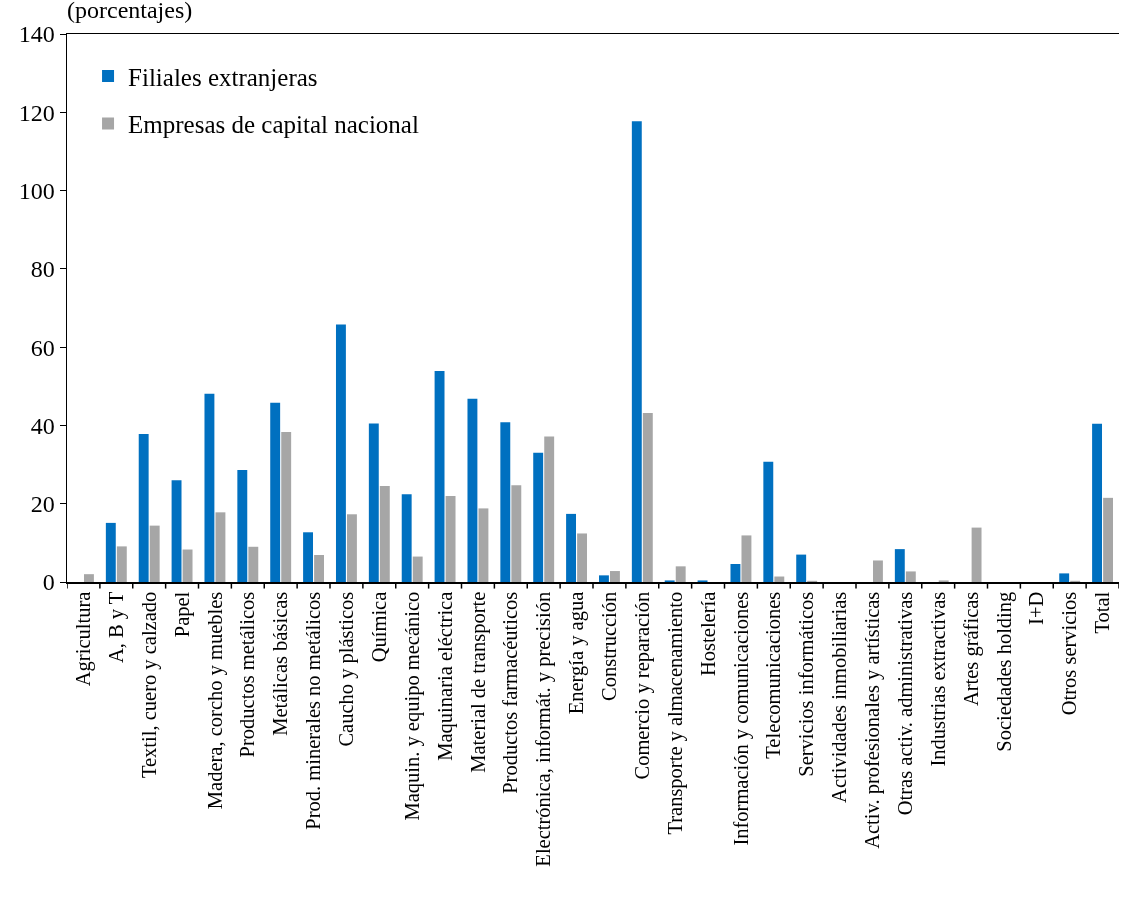 The image size is (1121, 899). What do you see at coordinates (347, 669) in the screenshot?
I see `x-tick-label: Caucho y plásticos` at bounding box center [347, 669].